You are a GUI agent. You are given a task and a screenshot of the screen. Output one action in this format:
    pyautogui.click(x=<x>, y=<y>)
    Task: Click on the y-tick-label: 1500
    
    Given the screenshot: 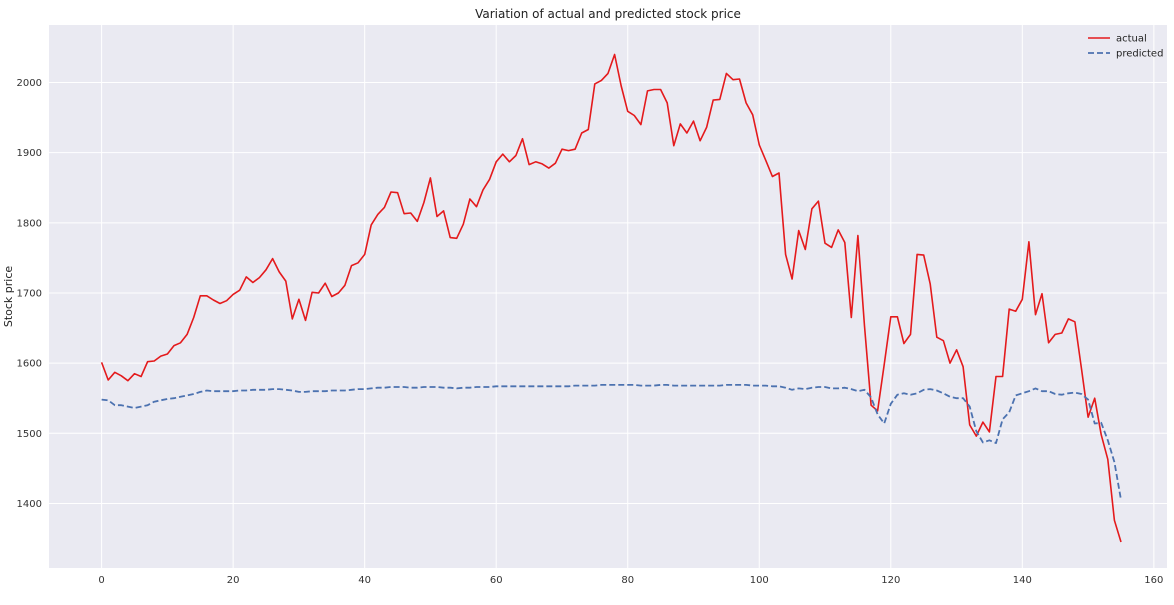 What is the action you would take?
    pyautogui.click(x=29, y=434)
    